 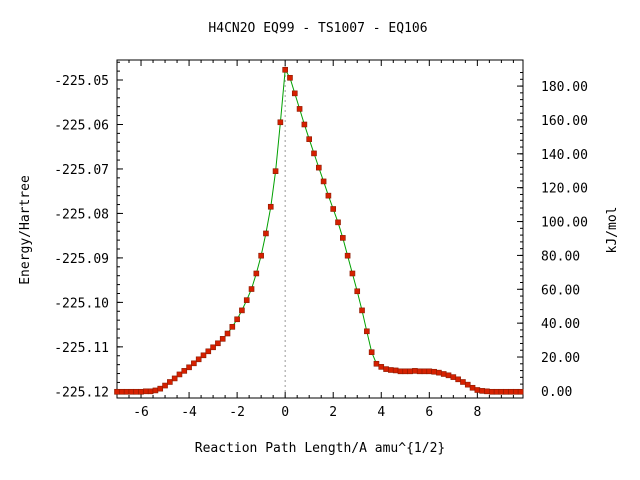 What do you see at coordinates (81, 214) in the screenshot?
I see `y-tick-label: -225.08` at bounding box center [81, 214].